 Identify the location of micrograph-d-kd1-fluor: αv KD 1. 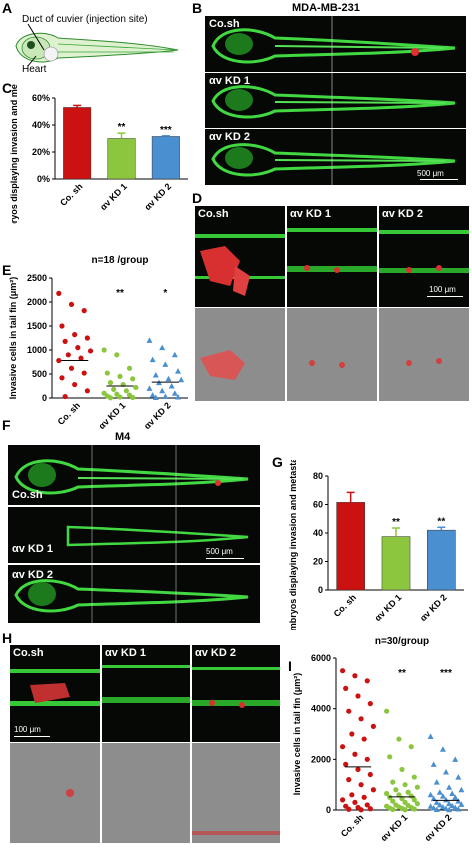
(332, 256).